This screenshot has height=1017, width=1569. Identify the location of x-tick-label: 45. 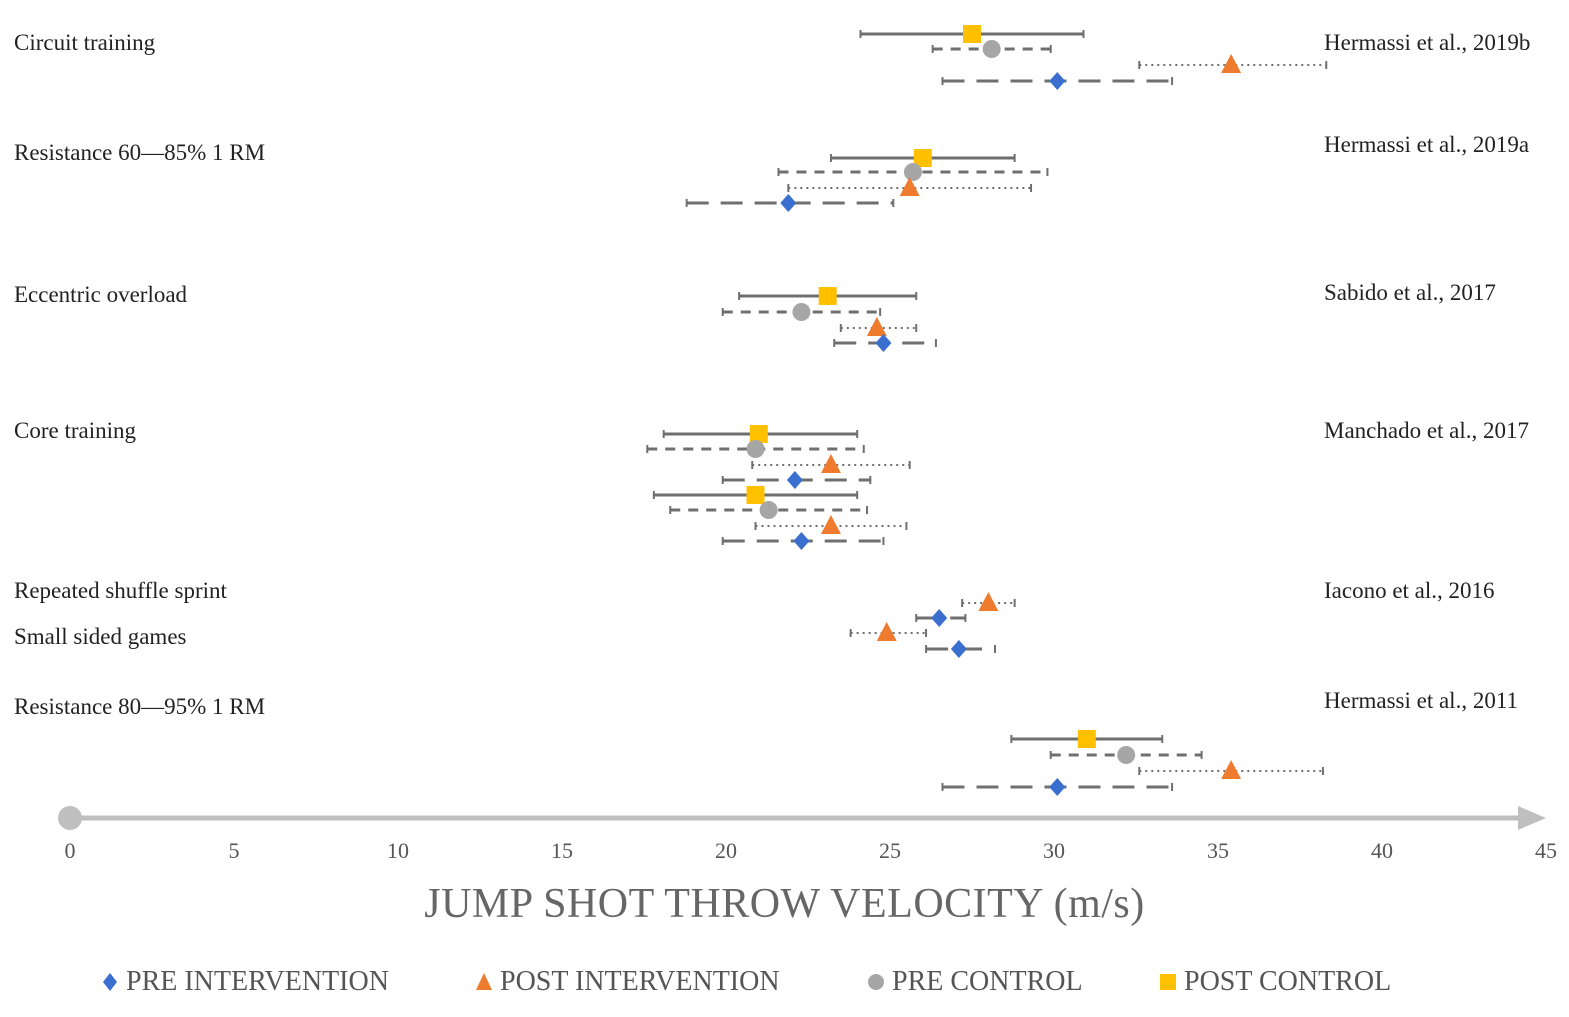
(1546, 850).